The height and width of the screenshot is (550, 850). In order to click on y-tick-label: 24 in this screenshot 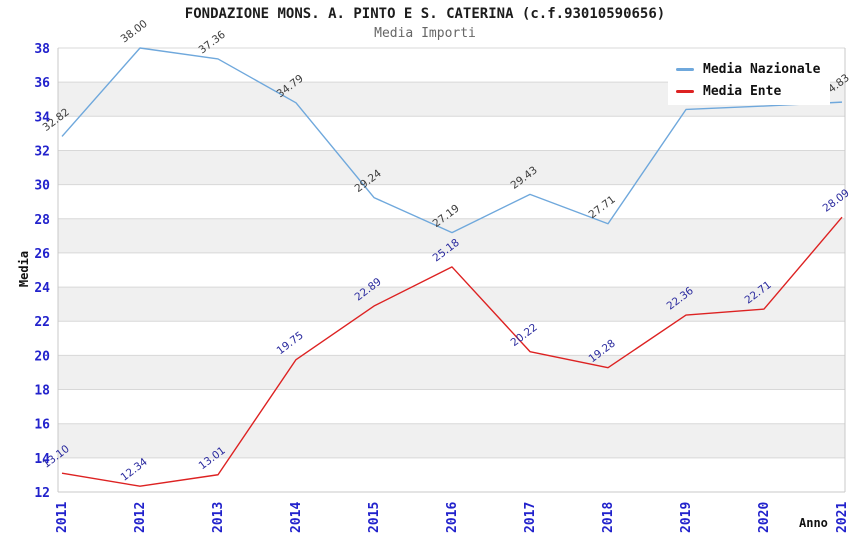, I will do `click(42, 288)`.